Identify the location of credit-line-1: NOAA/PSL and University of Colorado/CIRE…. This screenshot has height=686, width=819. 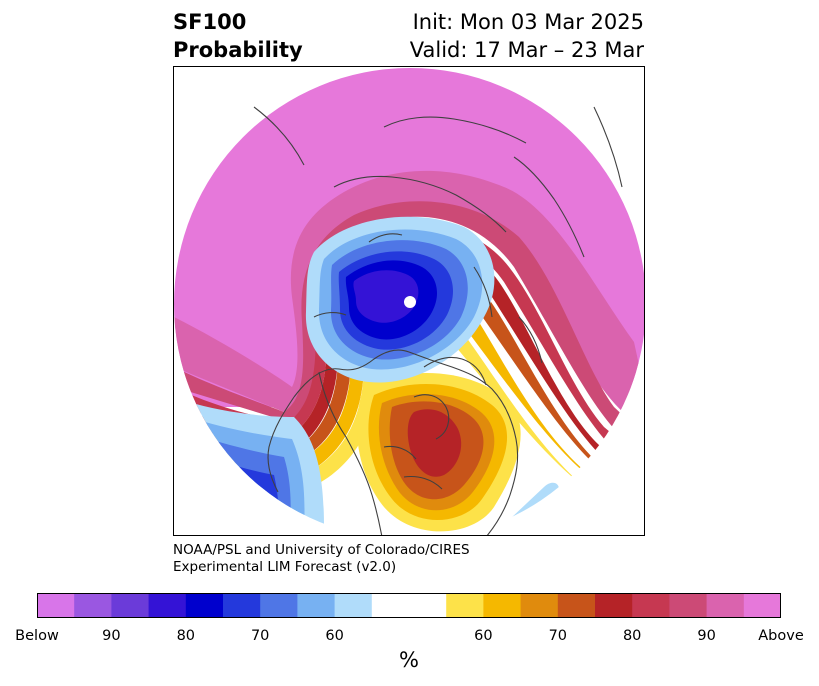
(321, 550).